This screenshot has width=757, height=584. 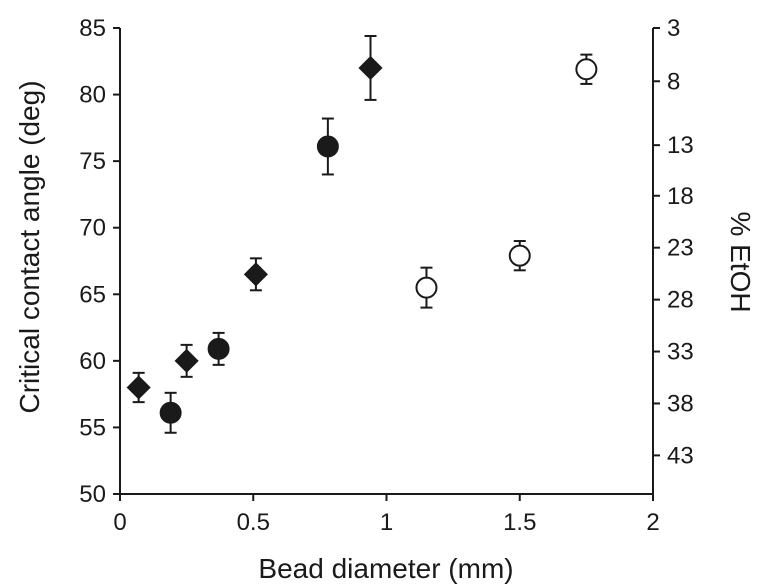 What do you see at coordinates (673, 81) in the screenshot?
I see `y2-tick-label: 8` at bounding box center [673, 81].